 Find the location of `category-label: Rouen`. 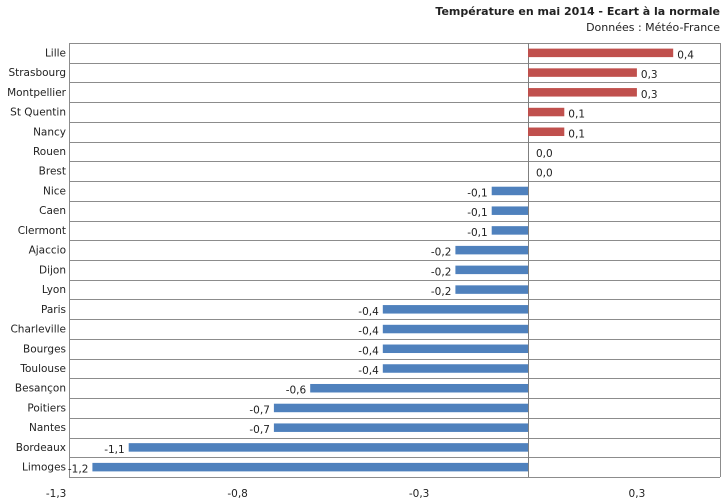

category-label: Rouen is located at coordinates (49, 152).